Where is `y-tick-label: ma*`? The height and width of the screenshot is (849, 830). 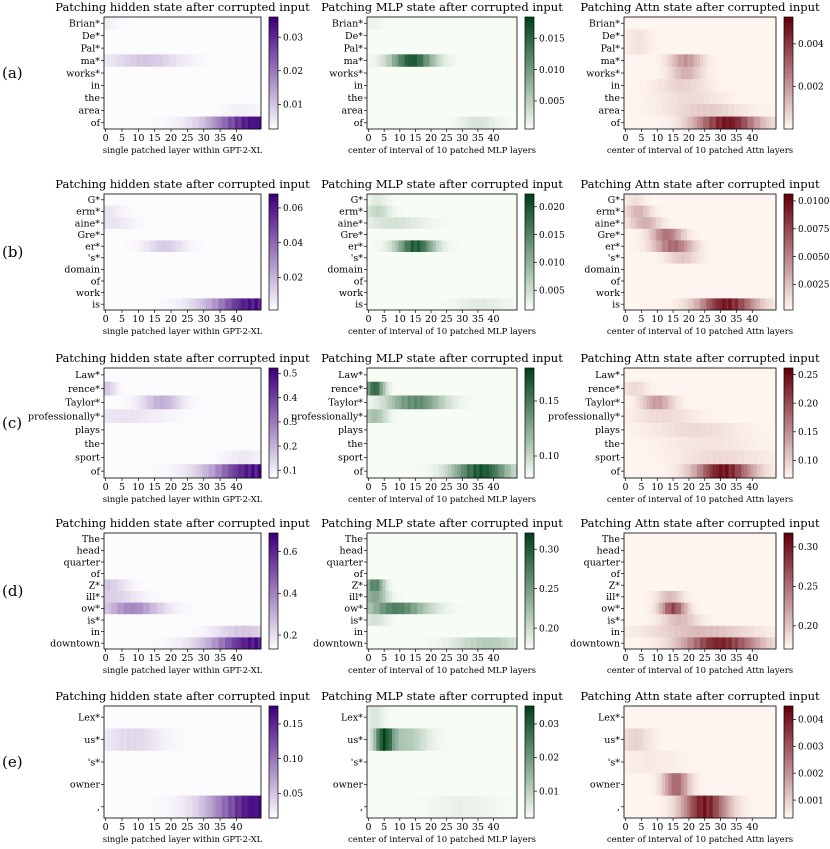
y-tick-label: ma* is located at coordinates (611, 61).